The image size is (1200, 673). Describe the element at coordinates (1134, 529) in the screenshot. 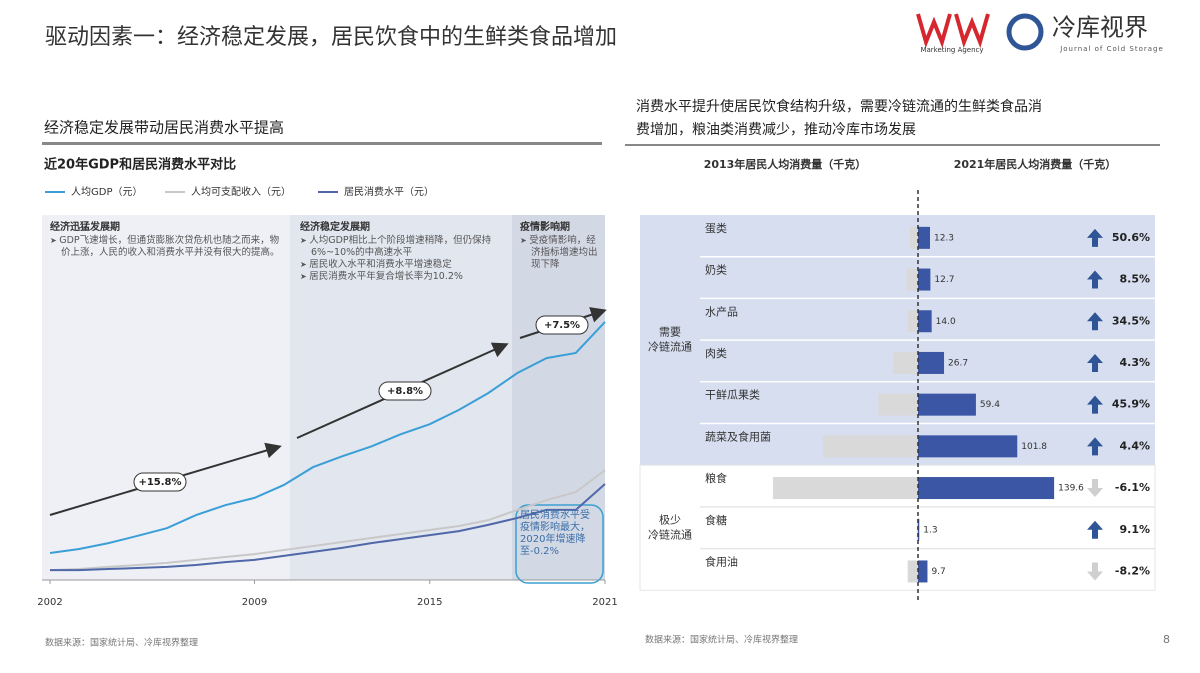

I see `change-label: 9.1%` at that location.